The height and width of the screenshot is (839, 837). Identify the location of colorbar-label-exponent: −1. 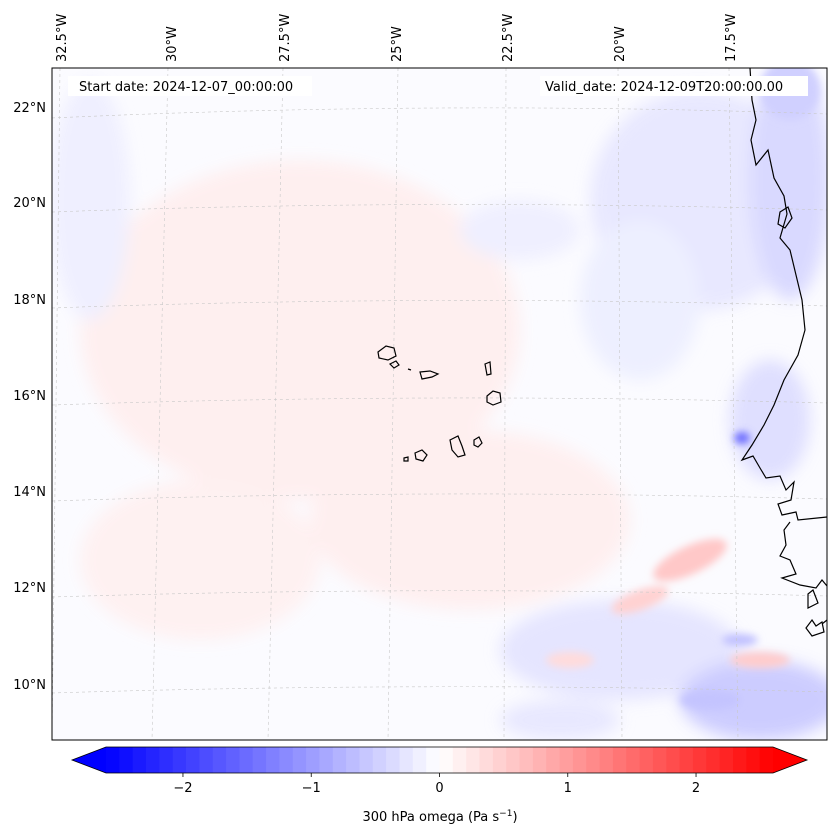
(505, 814).